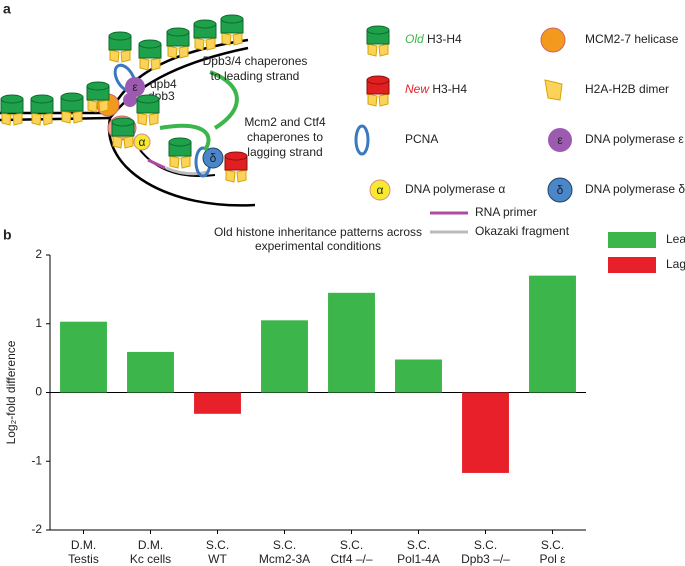 The image size is (685, 566). Describe the element at coordinates (418, 559) in the screenshot. I see `x-tick-label: Pol1-4A` at that location.